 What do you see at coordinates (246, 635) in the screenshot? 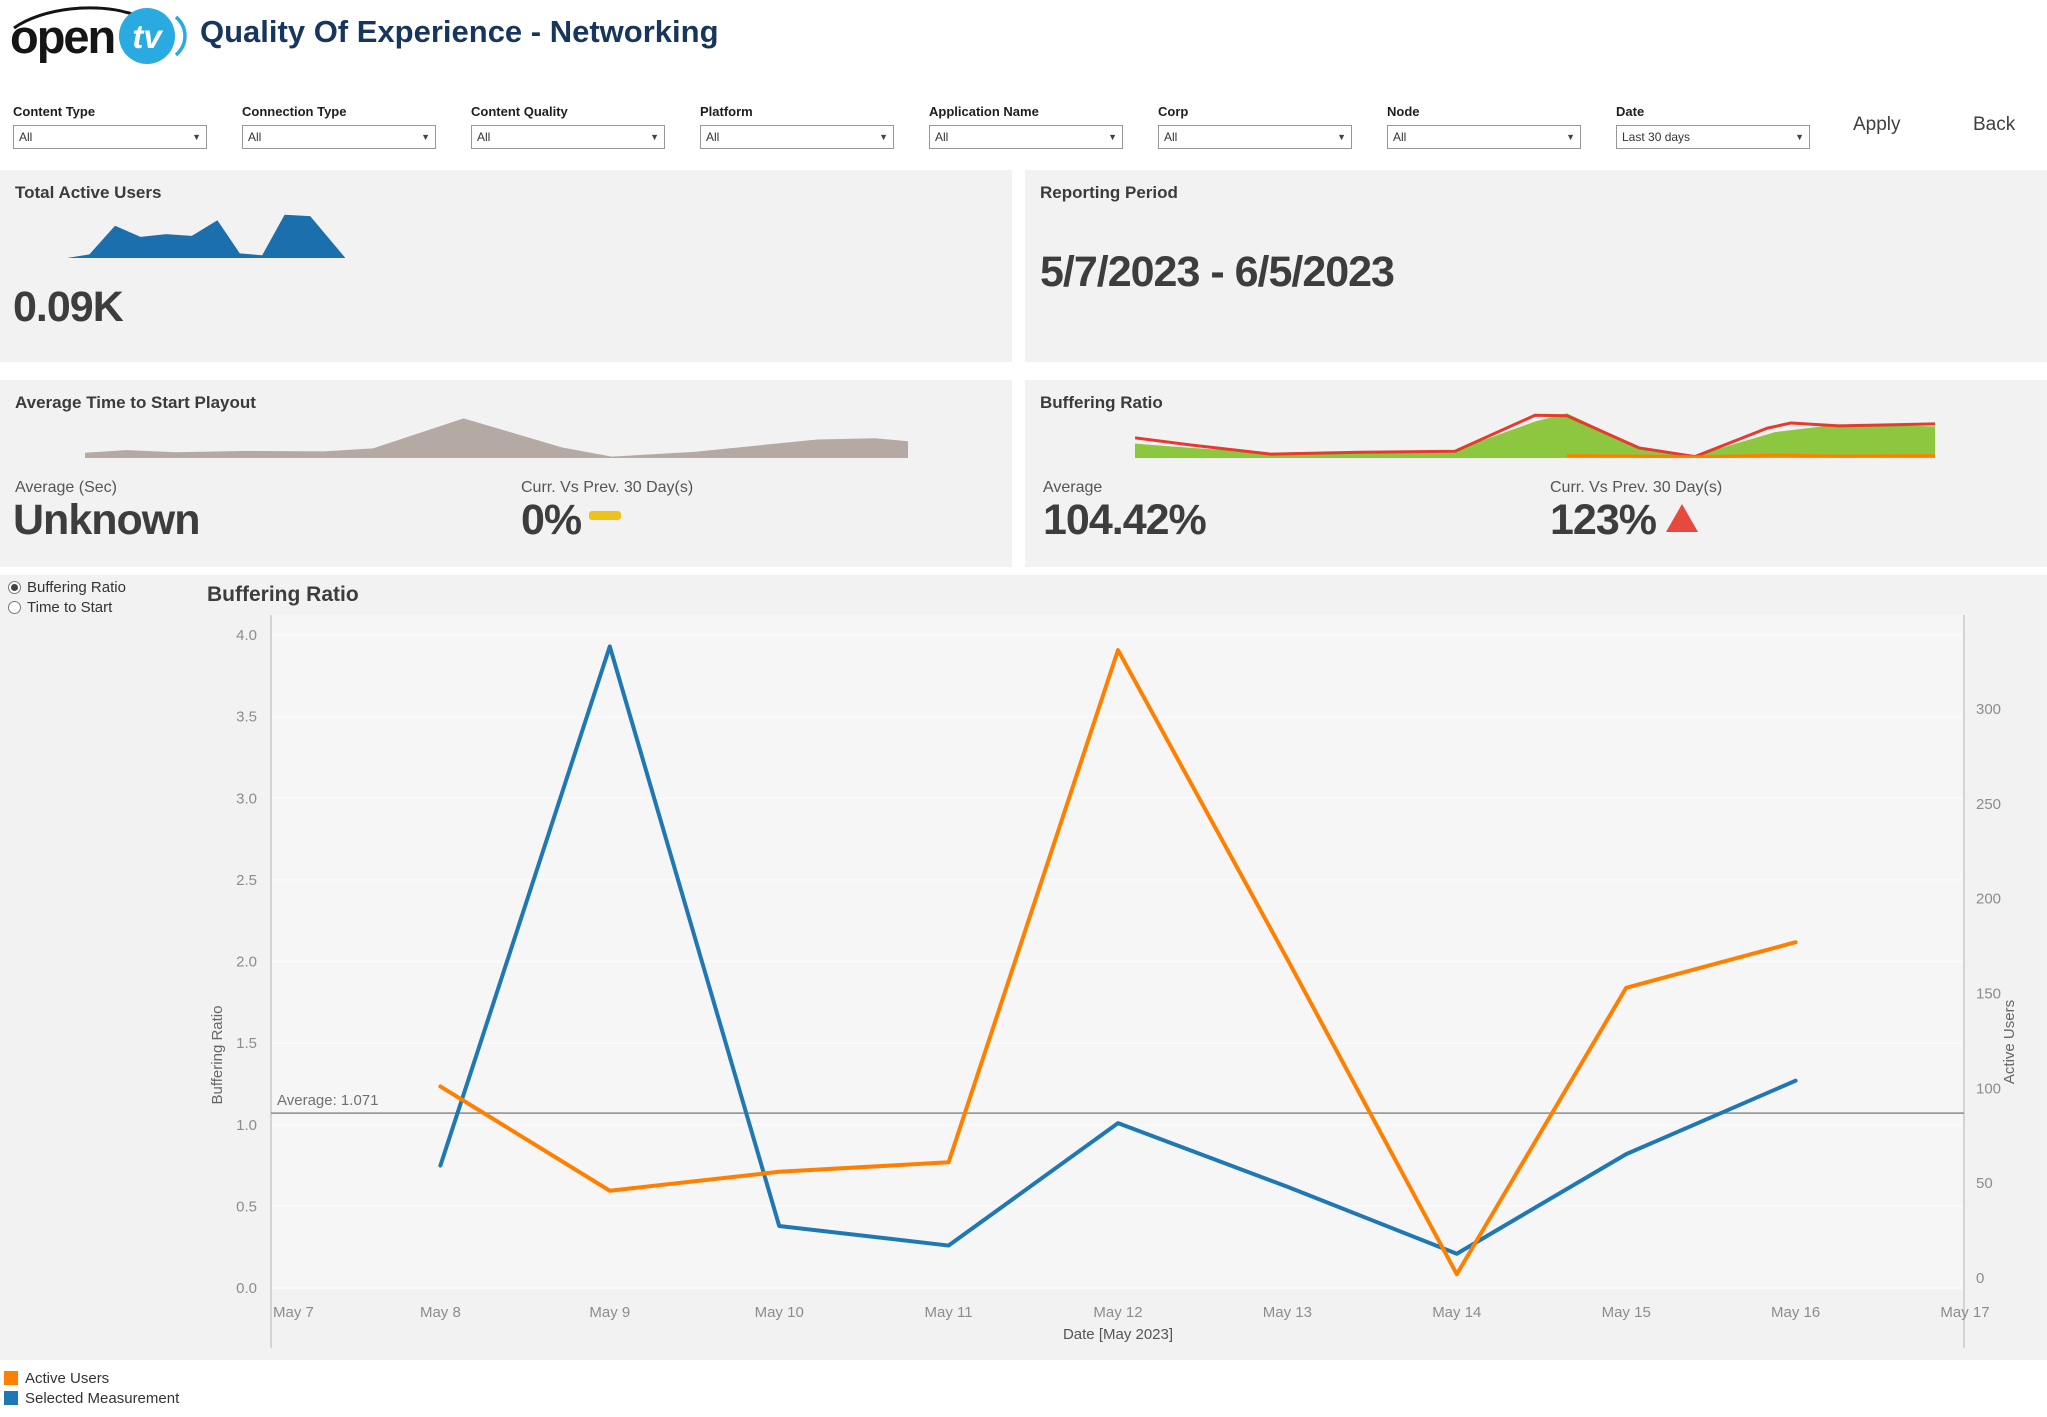
I see `svg-text: 4.0` at bounding box center [246, 635].